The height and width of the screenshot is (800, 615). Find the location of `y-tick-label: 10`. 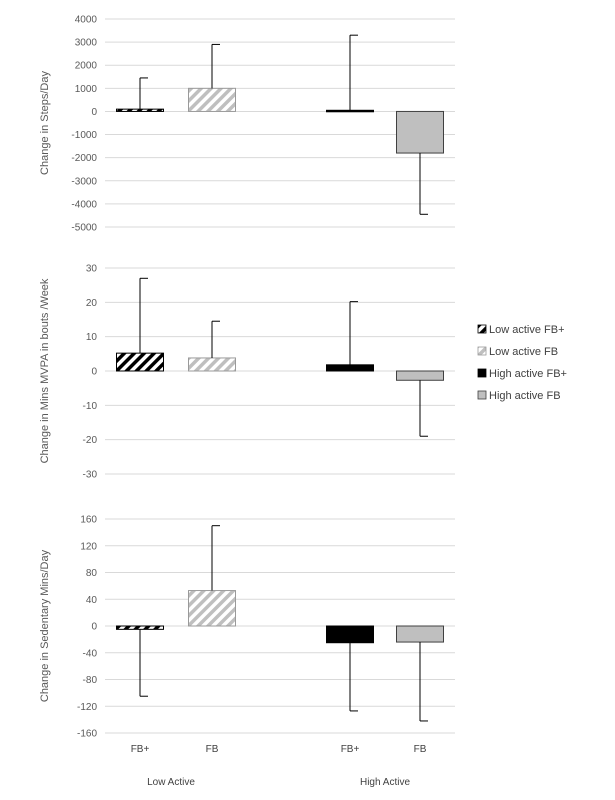

y-tick-label: 10 is located at coordinates (92, 337).